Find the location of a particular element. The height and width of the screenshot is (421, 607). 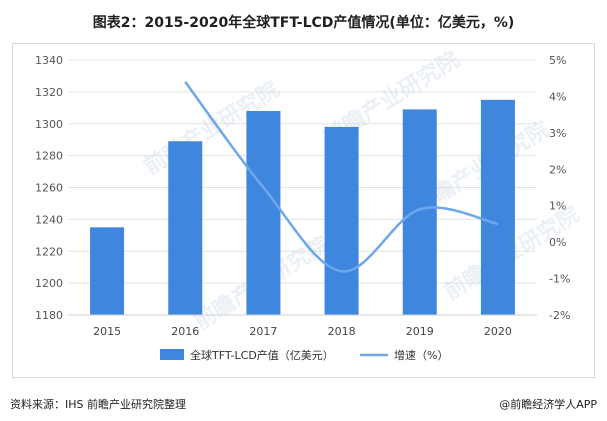

right-tick-label: 5% is located at coordinates (557, 60).